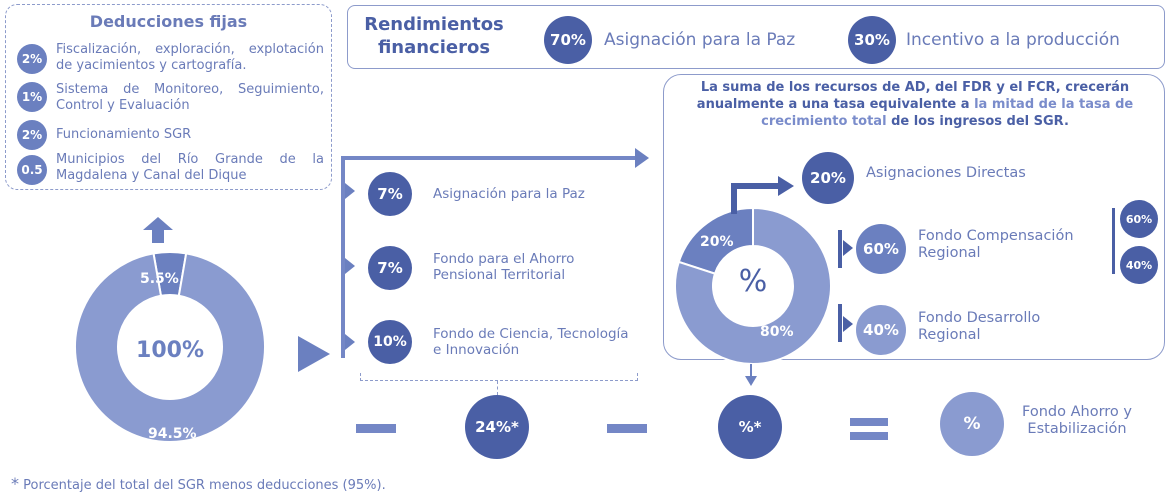 This screenshot has width=1170, height=499. Describe the element at coordinates (159, 279) in the screenshot. I see `main-donut-top-label: 5.5%` at that location.